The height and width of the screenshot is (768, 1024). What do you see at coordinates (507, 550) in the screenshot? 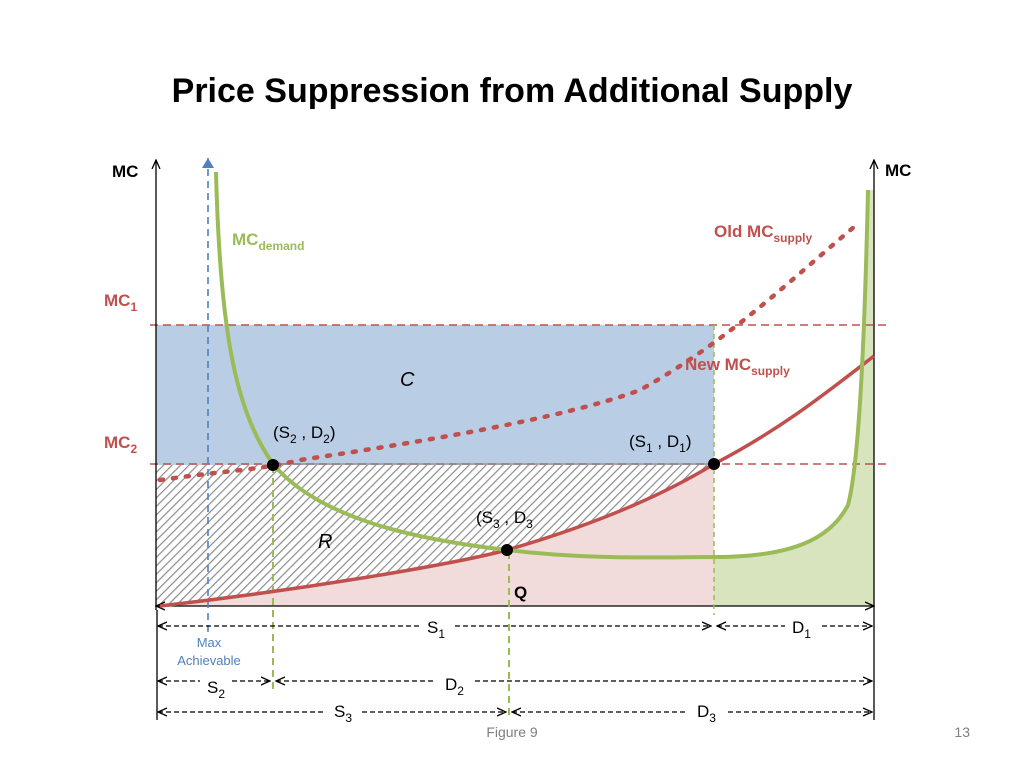
I see `point-s3-d3` at bounding box center [507, 550].